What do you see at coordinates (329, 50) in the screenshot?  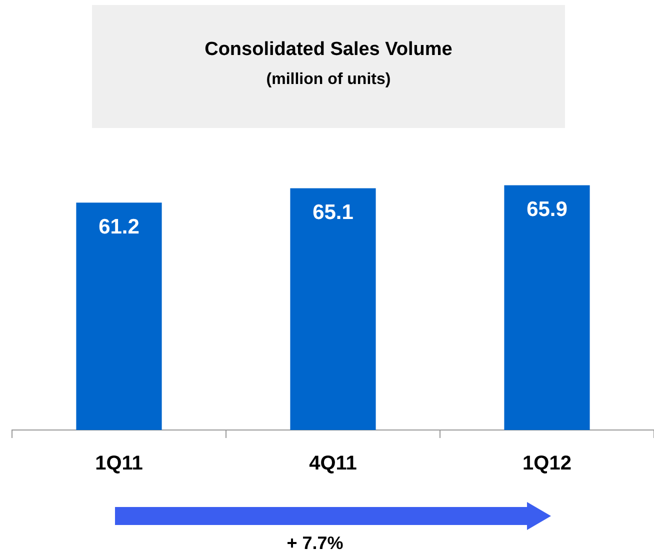 I see `chart-title: Consolidated Sales Volume` at bounding box center [329, 50].